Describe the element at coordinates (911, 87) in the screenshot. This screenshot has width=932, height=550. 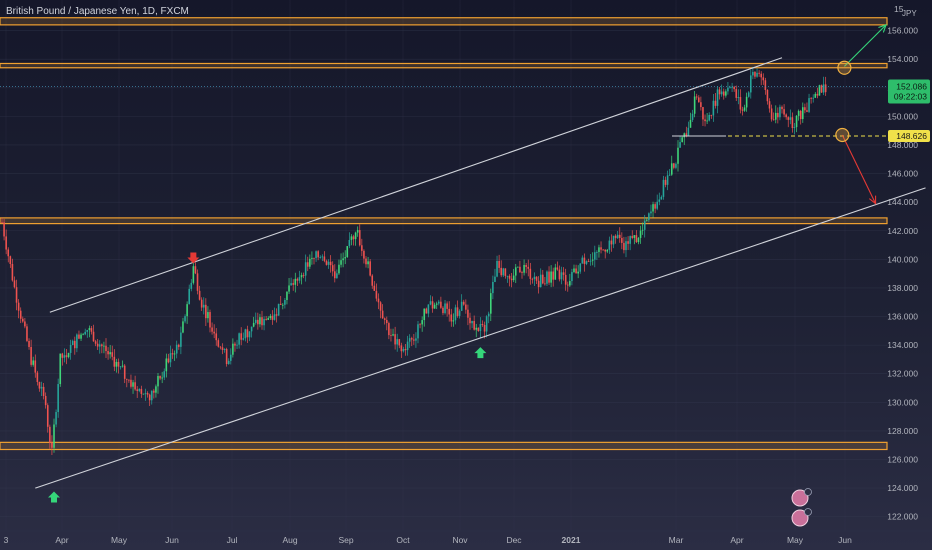
I see `last-price-value: 152.086` at that location.